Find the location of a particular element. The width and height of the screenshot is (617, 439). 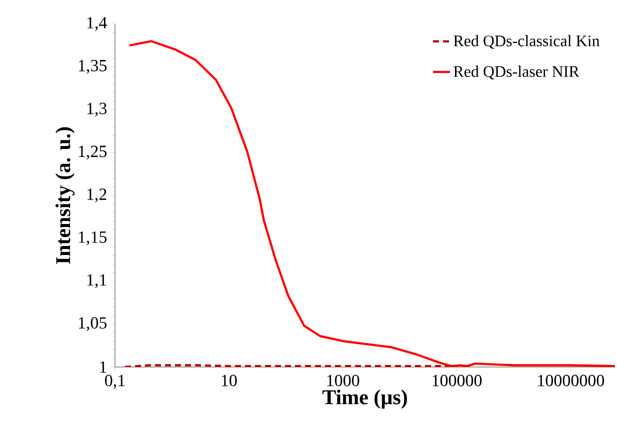

y-tick-label: 1,1 is located at coordinates (96, 281).